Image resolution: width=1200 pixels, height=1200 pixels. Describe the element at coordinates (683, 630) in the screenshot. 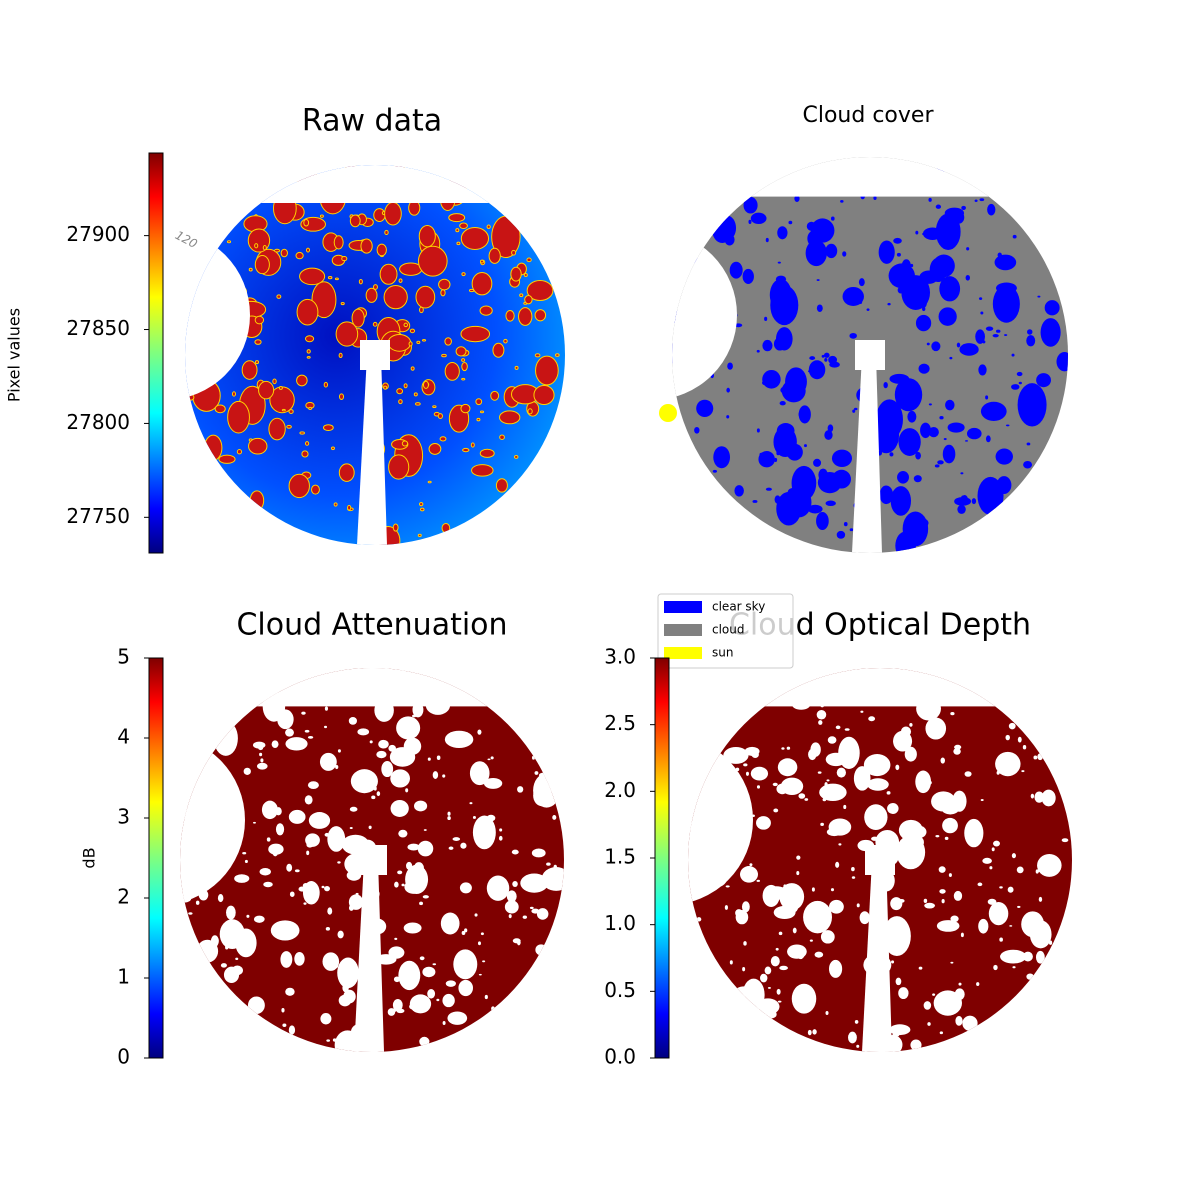

I see `legend-swatch` at that location.